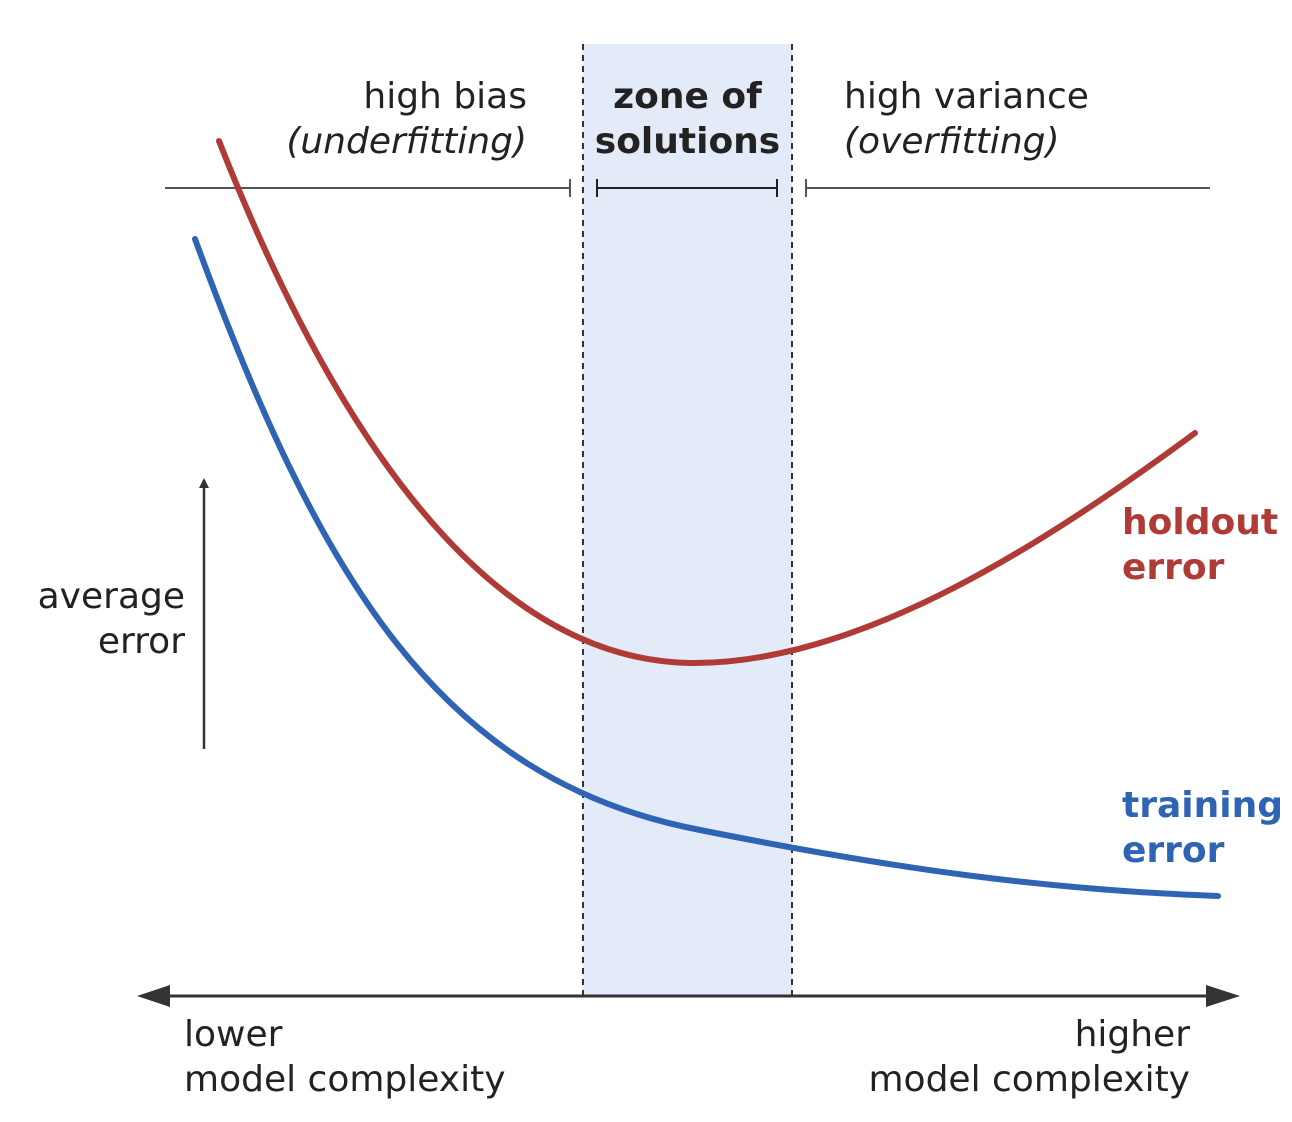 The height and width of the screenshot is (1122, 1292). I want to click on x-axis-right-arrowhead, so click(1223, 996).